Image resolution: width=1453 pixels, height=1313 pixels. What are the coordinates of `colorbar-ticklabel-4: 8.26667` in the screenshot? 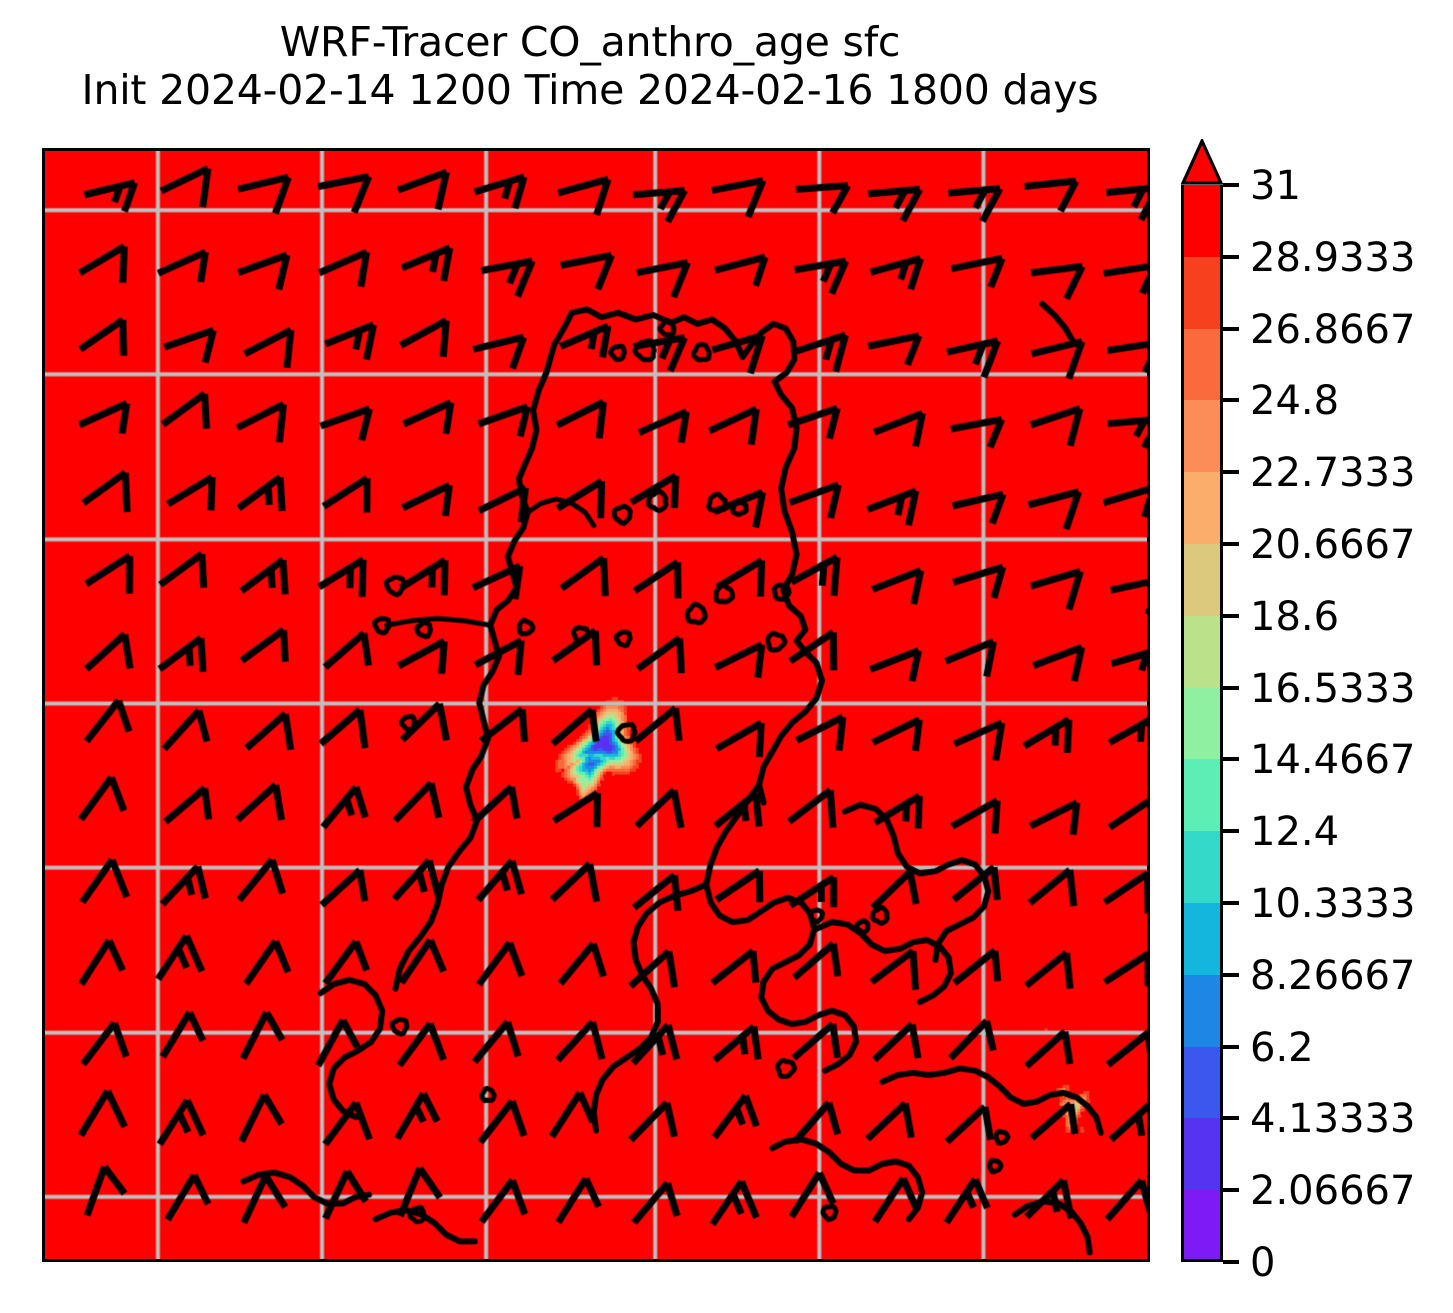 It's located at (1333, 975).